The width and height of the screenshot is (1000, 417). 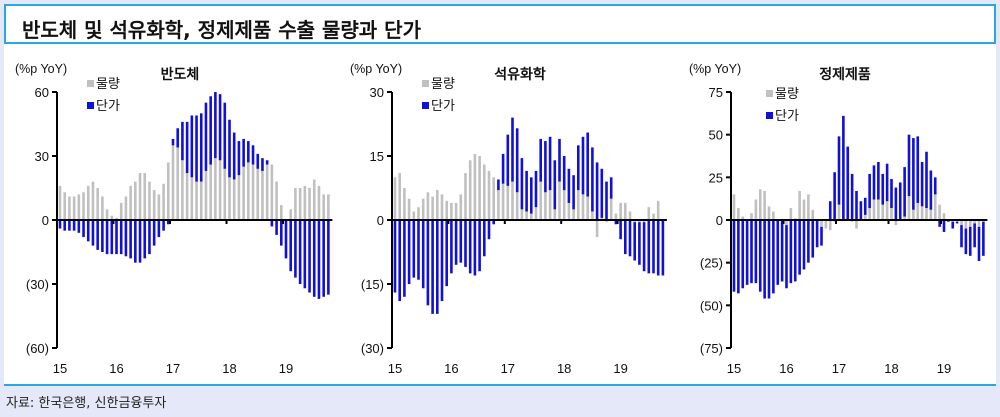 I want to click on y-tick-label: 50, so click(x=716, y=135).